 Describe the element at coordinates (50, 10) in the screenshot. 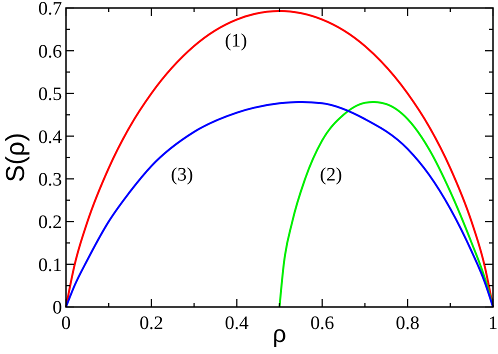

I see `y-tick-label: 0.7` at that location.